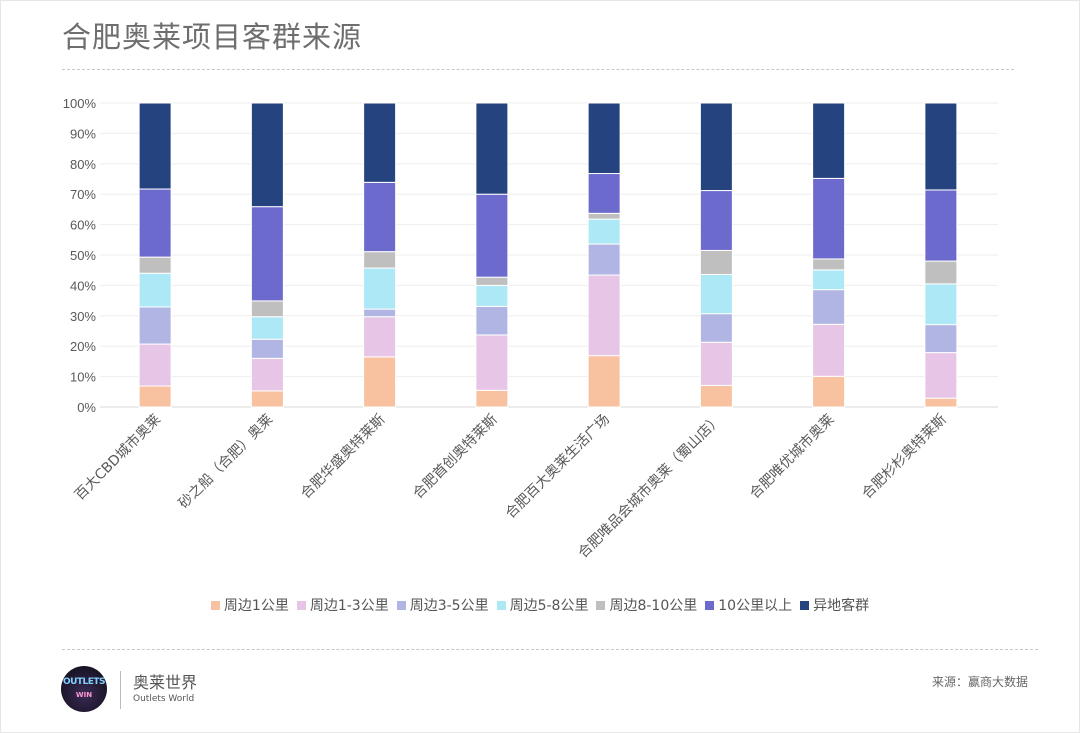  Describe the element at coordinates (755, 606) in the screenshot. I see `legend-label: 10公里以上` at that location.